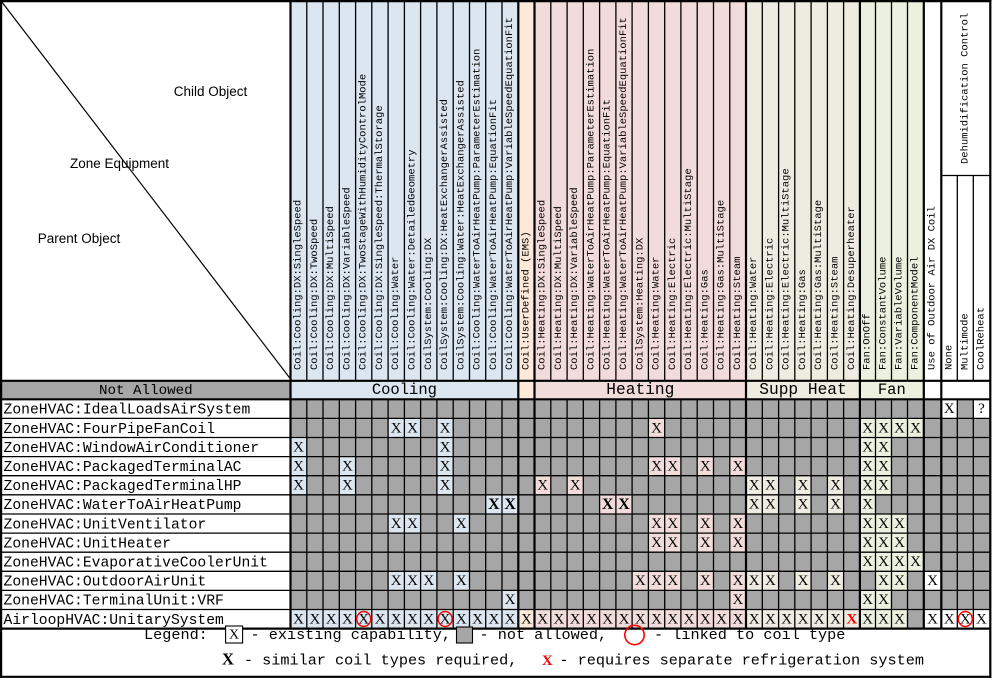  Describe the element at coordinates (836, 313) in the screenshot. I see `svg-text: Coil:Heating:Steam` at that location.